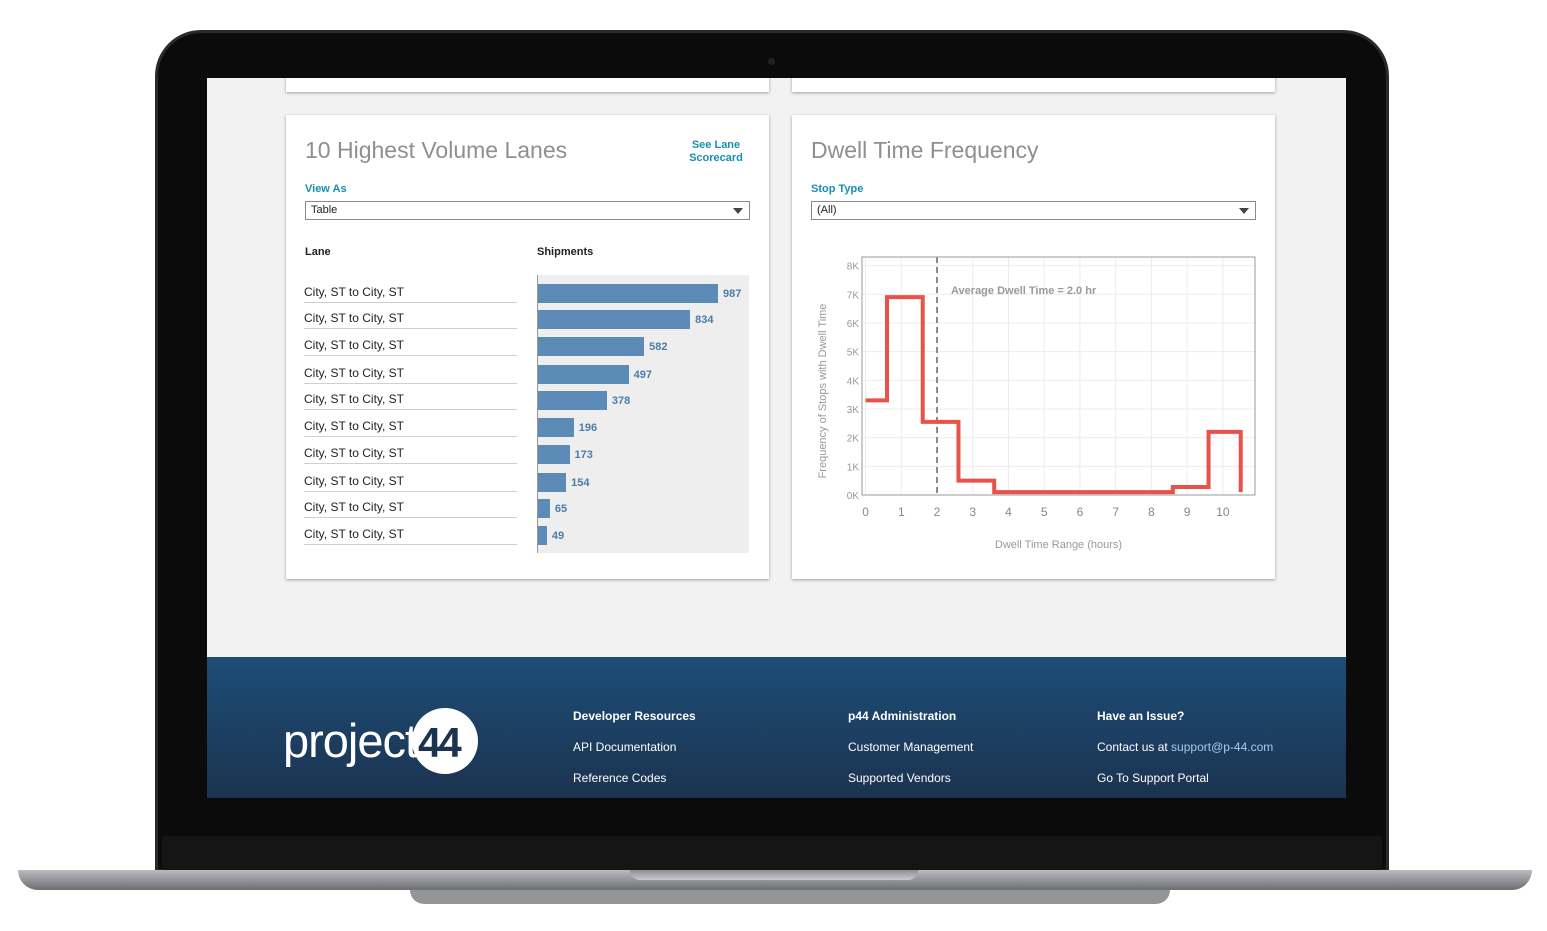 This screenshot has height=931, width=1547. What do you see at coordinates (527, 210) in the screenshot?
I see `view-as-select: Table` at bounding box center [527, 210].